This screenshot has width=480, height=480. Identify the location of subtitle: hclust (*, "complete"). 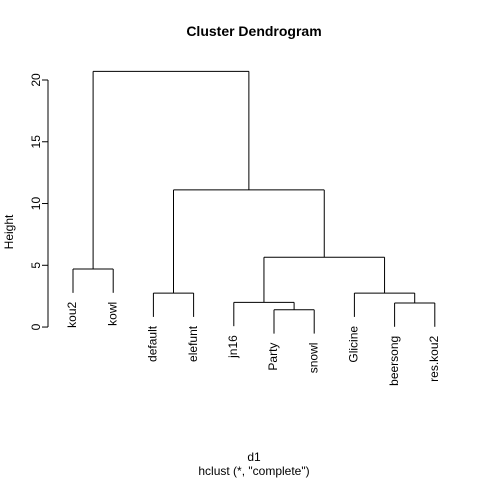
(253, 471).